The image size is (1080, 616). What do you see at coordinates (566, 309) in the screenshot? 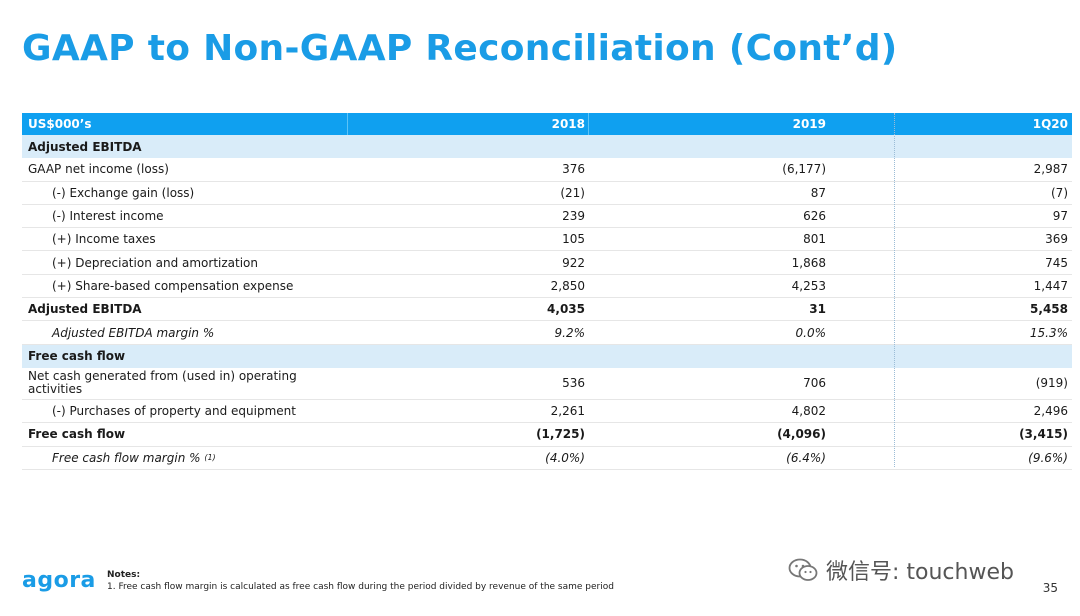
I see `value-2018: 4,035` at bounding box center [566, 309].